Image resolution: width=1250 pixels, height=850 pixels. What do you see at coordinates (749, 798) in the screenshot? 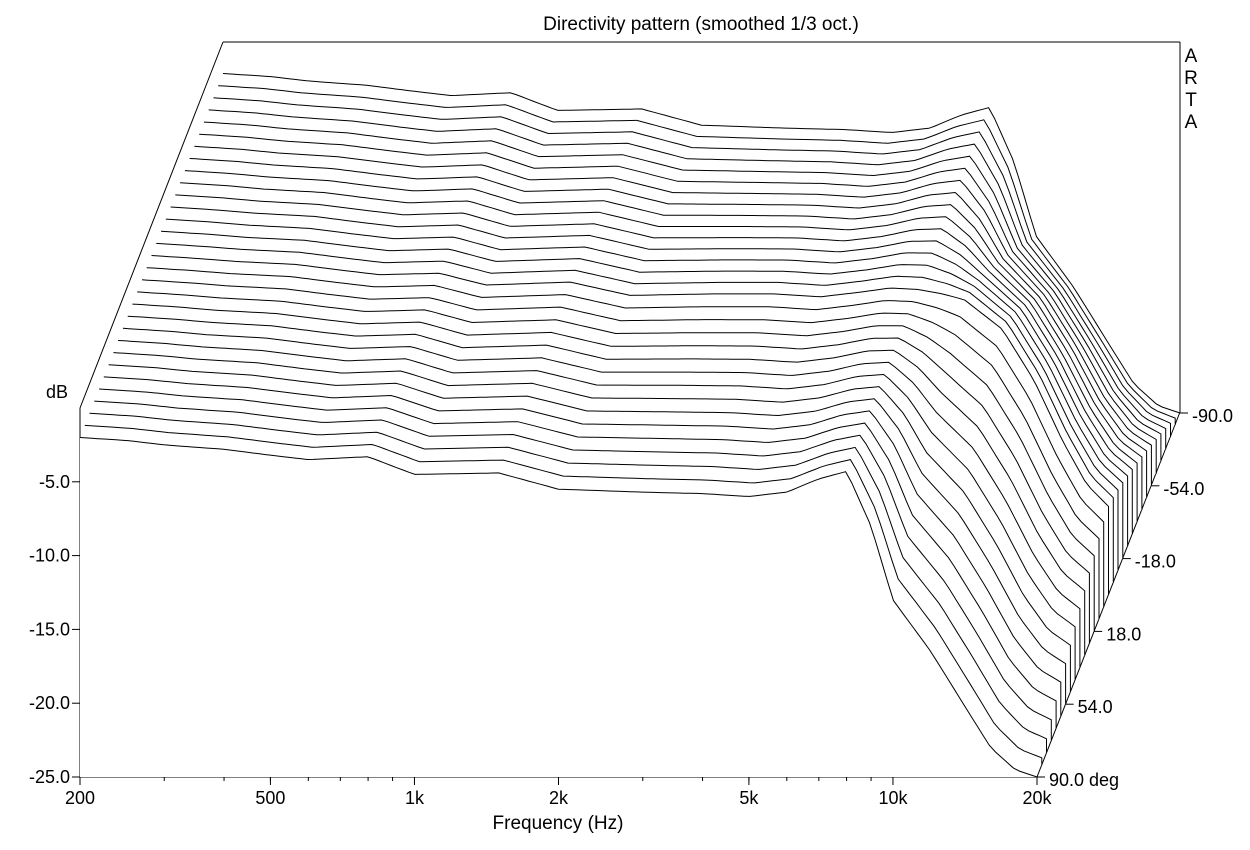
I see `x-tick-label: 5k` at bounding box center [749, 798].